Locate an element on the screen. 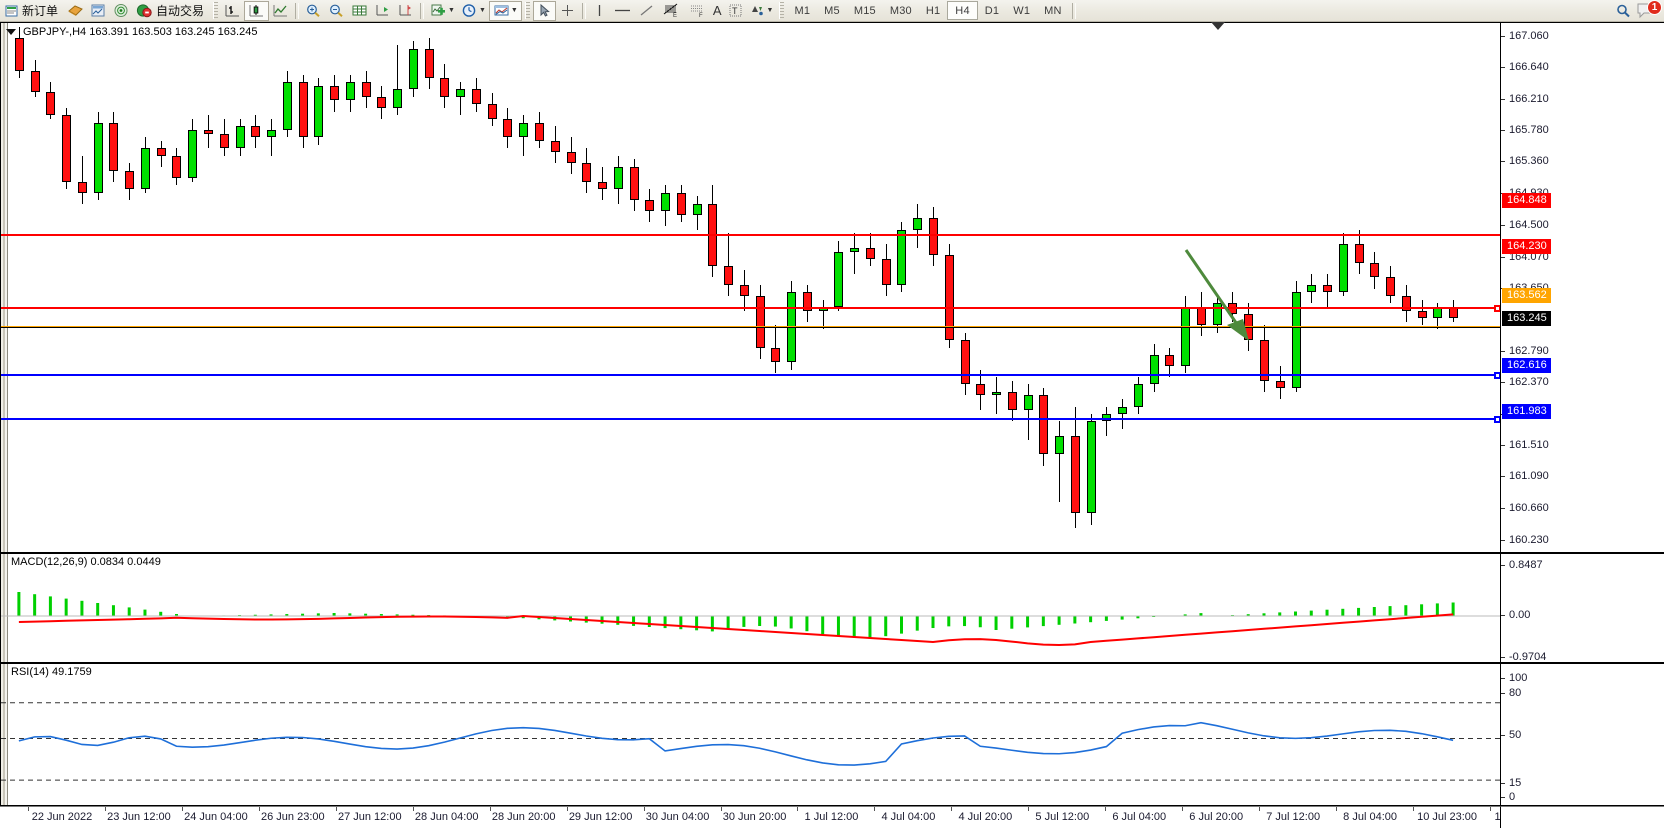 The image size is (1664, 828). trendline-icon is located at coordinates (646, 10).